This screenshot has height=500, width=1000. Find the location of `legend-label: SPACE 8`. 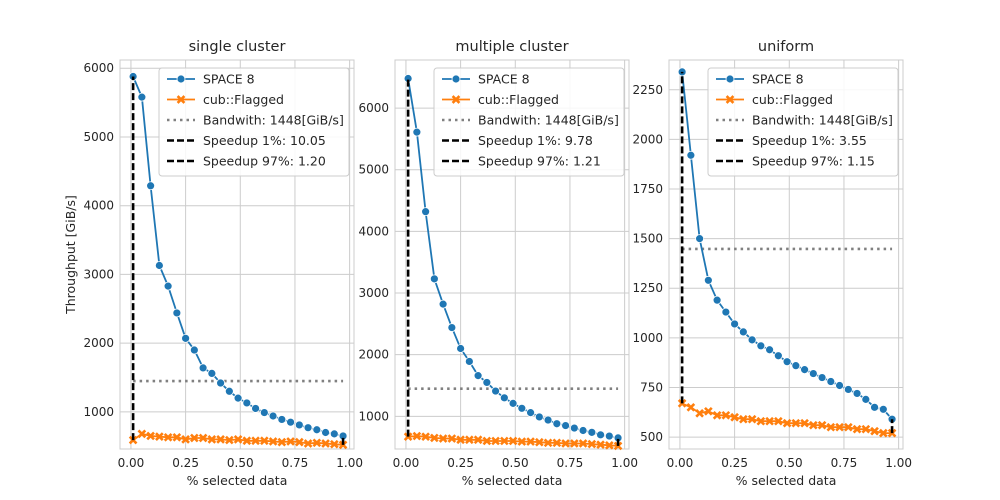

legend-label: SPACE 8 is located at coordinates (229, 79).